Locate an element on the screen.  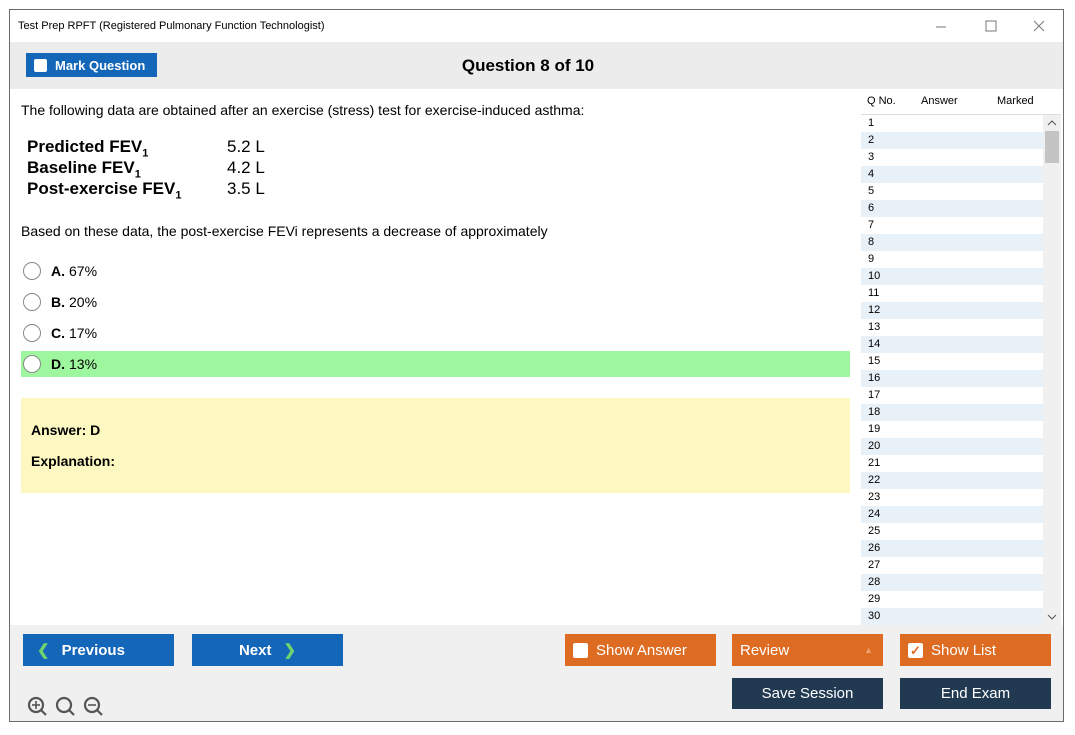
list-row: 15 is located at coordinates (952, 361).